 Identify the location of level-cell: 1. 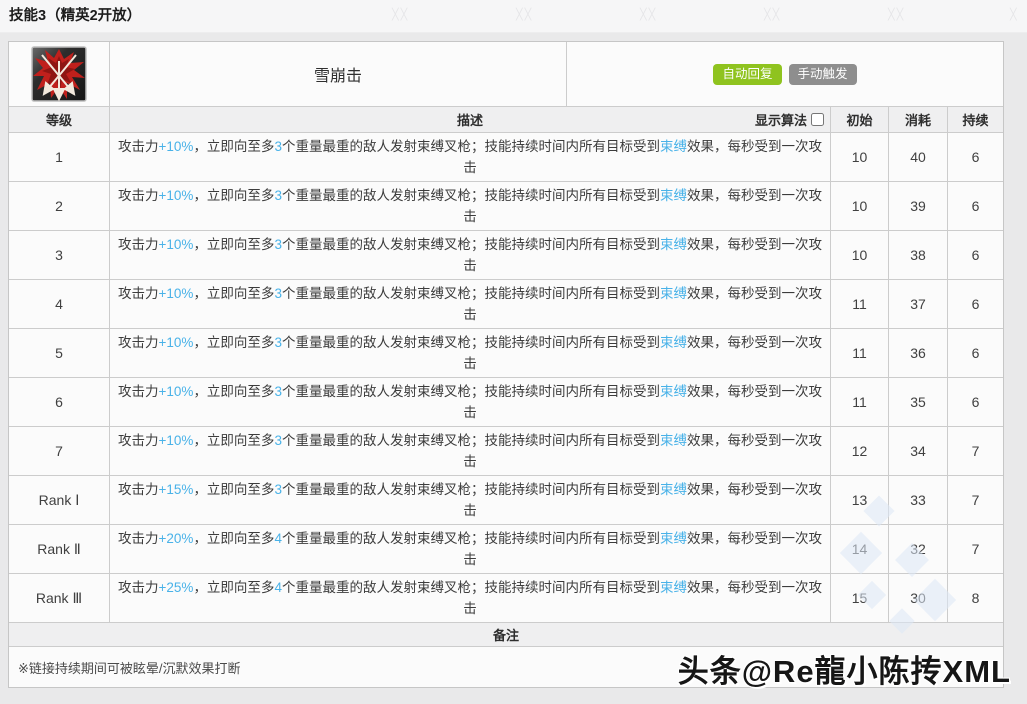
(59, 157).